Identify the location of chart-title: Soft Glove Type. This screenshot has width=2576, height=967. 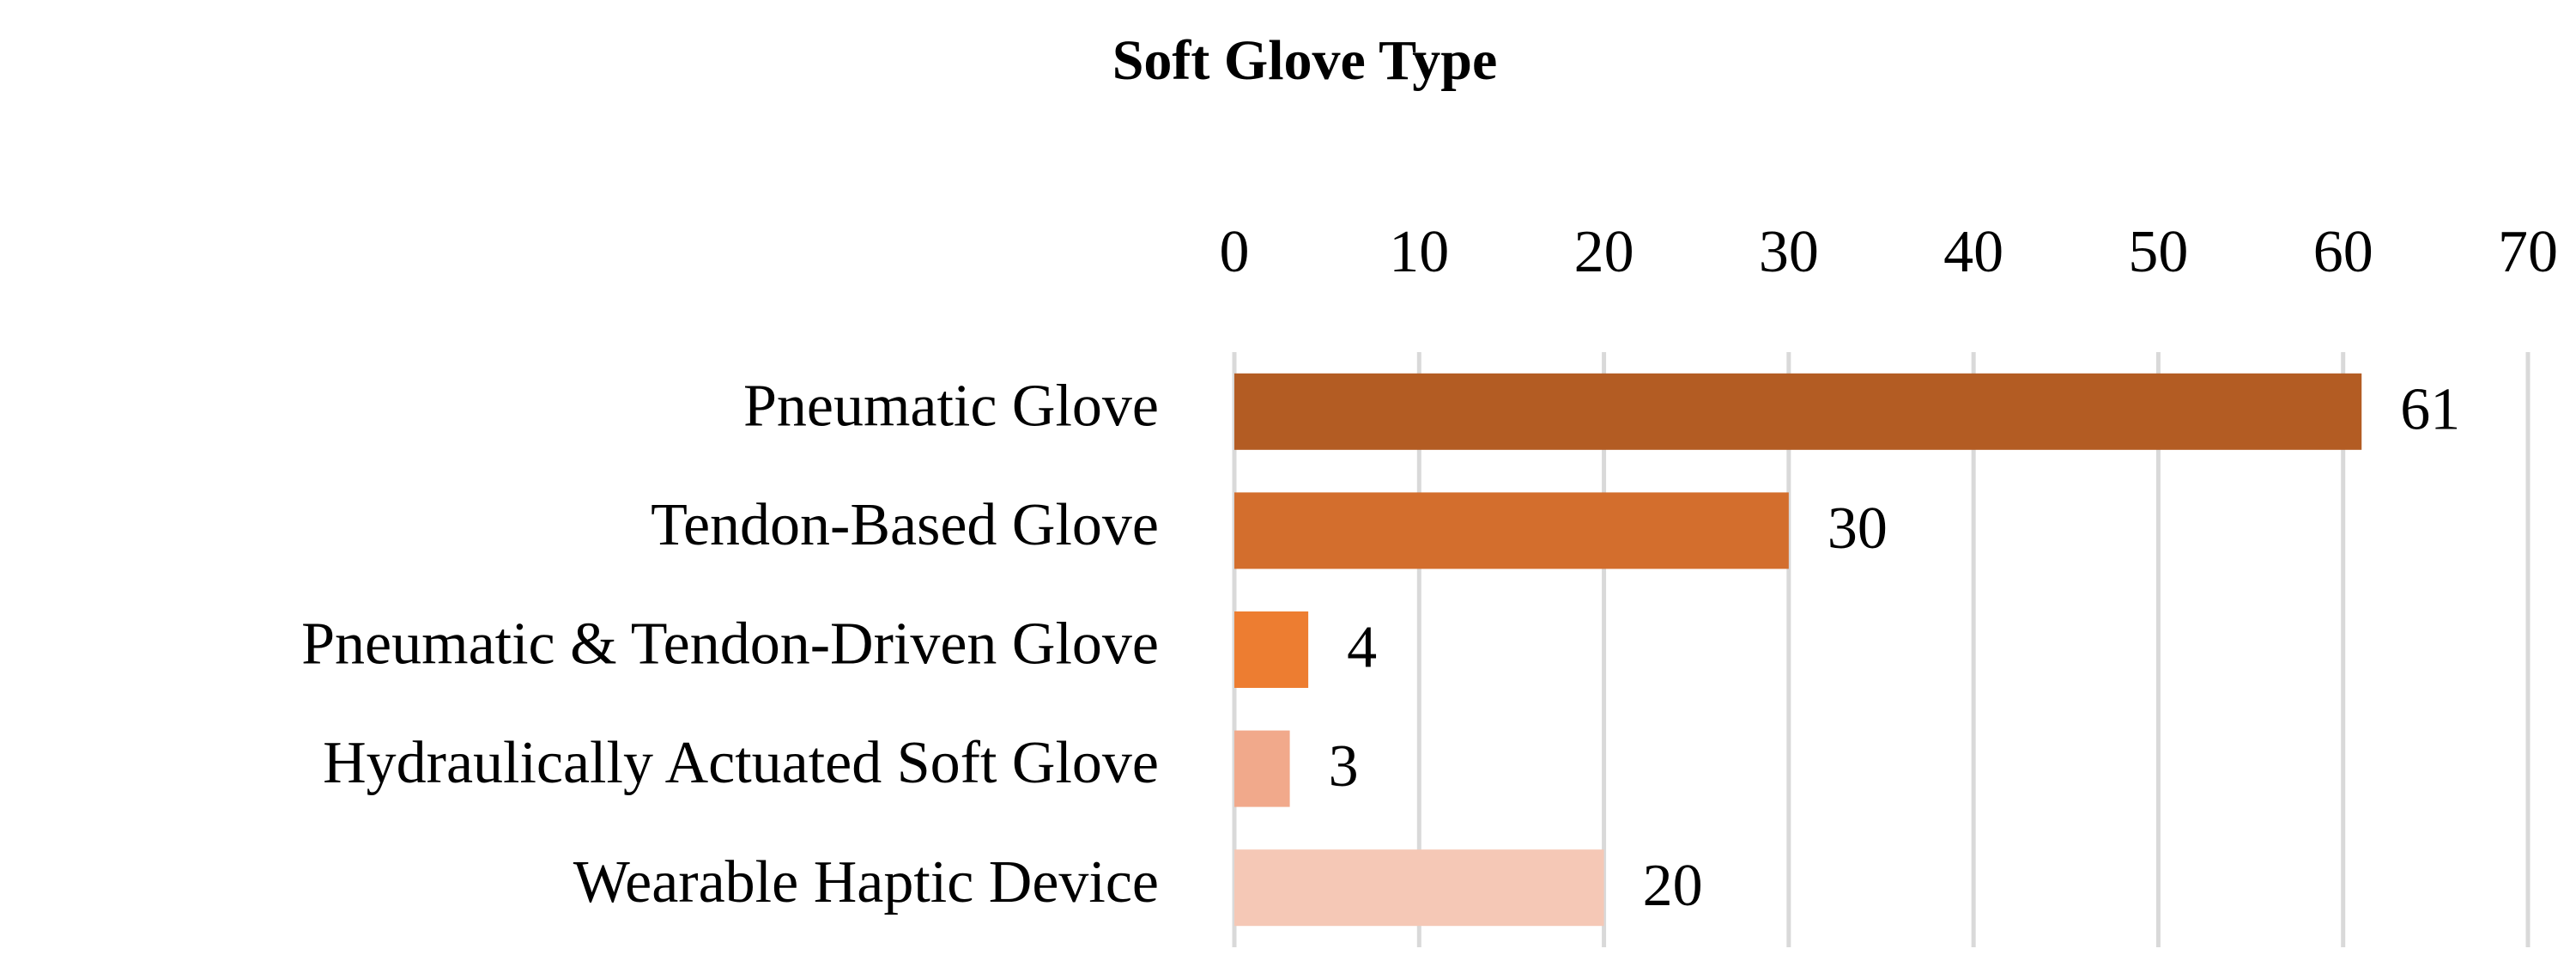
(1305, 61).